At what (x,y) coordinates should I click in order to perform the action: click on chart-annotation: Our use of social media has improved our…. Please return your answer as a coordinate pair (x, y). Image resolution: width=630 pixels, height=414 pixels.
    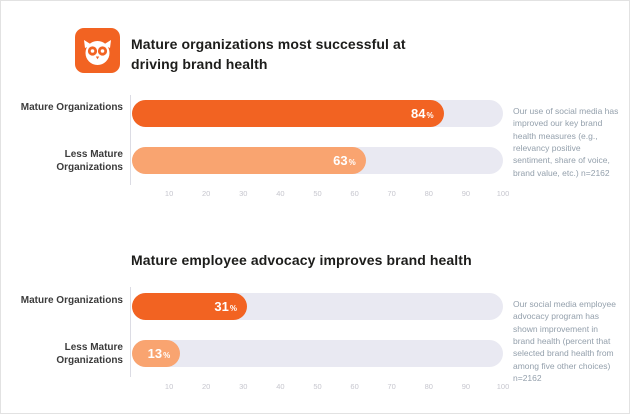
    Looking at the image, I should click on (566, 142).